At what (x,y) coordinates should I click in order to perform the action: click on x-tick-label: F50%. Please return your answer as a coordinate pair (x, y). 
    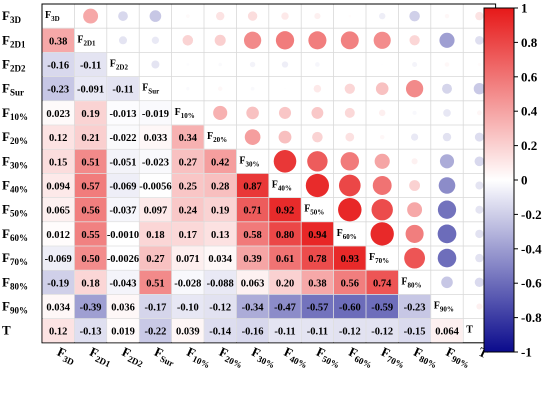
    Looking at the image, I should click on (328, 357).